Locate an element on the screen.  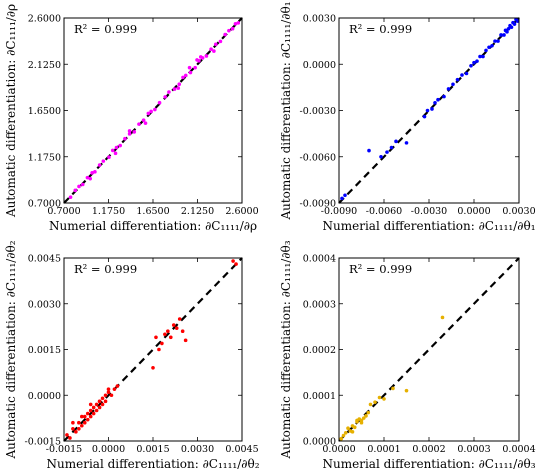
y-tick-label: 0.0004 is located at coordinates (319, 259).